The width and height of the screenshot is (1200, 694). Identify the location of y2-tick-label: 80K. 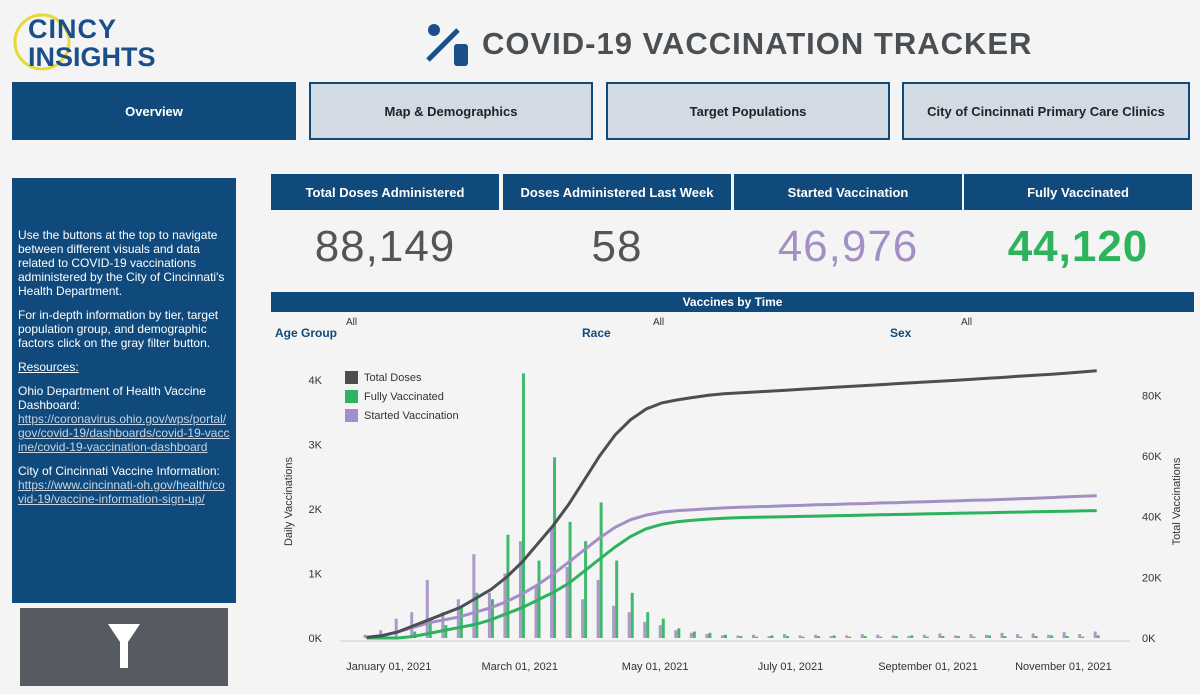
(1152, 396).